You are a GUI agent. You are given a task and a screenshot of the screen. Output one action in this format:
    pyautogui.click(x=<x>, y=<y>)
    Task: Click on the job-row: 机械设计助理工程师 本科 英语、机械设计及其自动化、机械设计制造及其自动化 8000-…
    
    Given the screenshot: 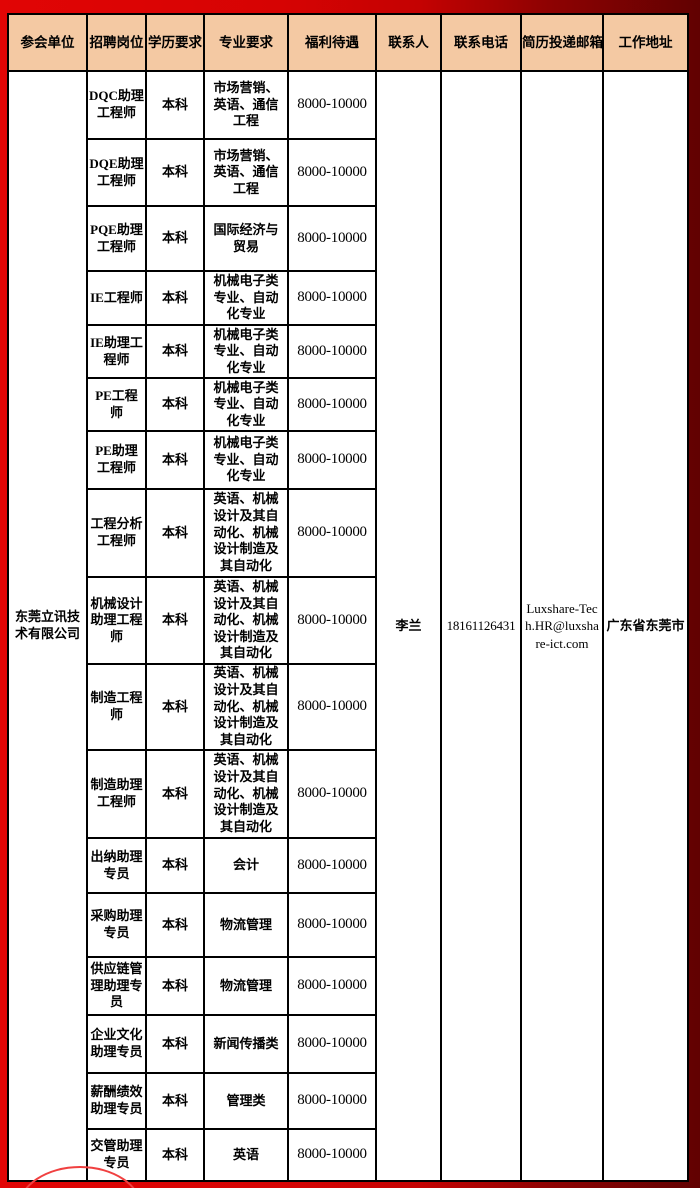 What is the action you would take?
    pyautogui.click(x=348, y=620)
    